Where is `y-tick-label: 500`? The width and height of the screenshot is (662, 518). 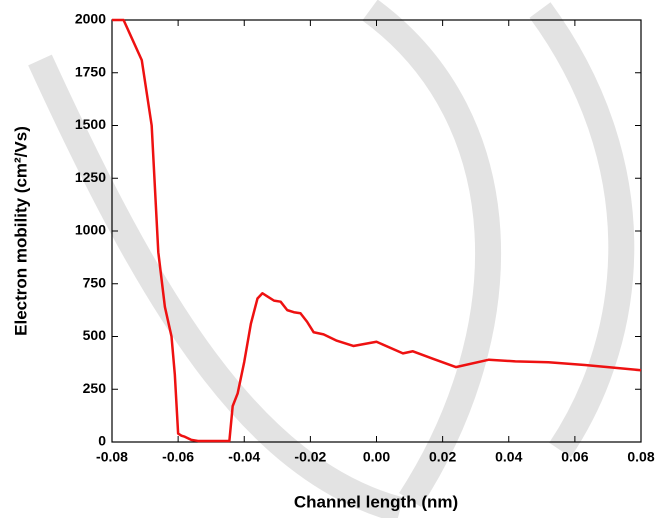 y-tick-label: 500 is located at coordinates (95, 335).